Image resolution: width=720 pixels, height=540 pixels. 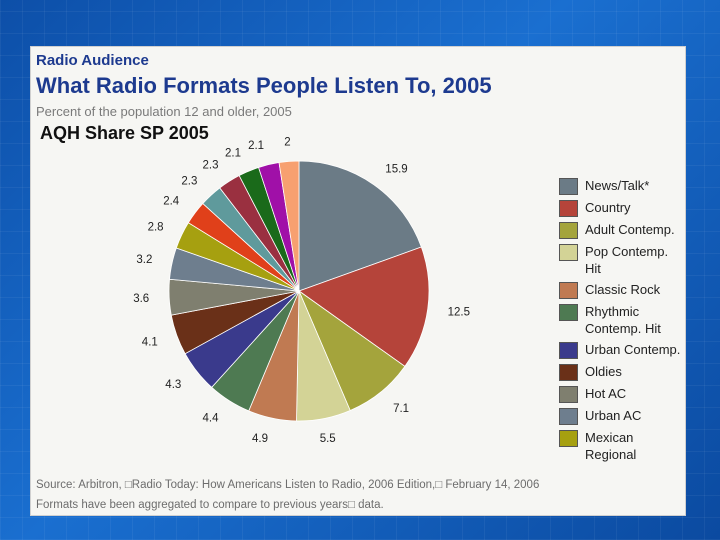 I want to click on legend-item: Pop Contemp. Hit, so click(x=621, y=260).